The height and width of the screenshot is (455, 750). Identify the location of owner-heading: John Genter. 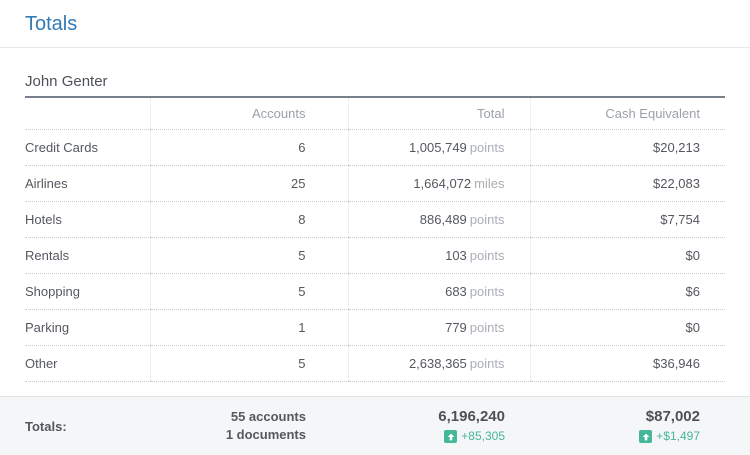
(375, 85).